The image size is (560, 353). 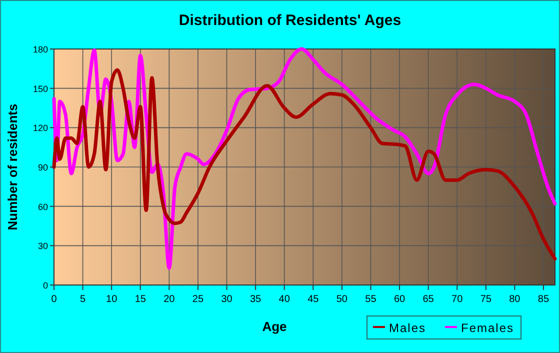 What do you see at coordinates (544, 299) in the screenshot?
I see `x-tick-label: 85` at bounding box center [544, 299].